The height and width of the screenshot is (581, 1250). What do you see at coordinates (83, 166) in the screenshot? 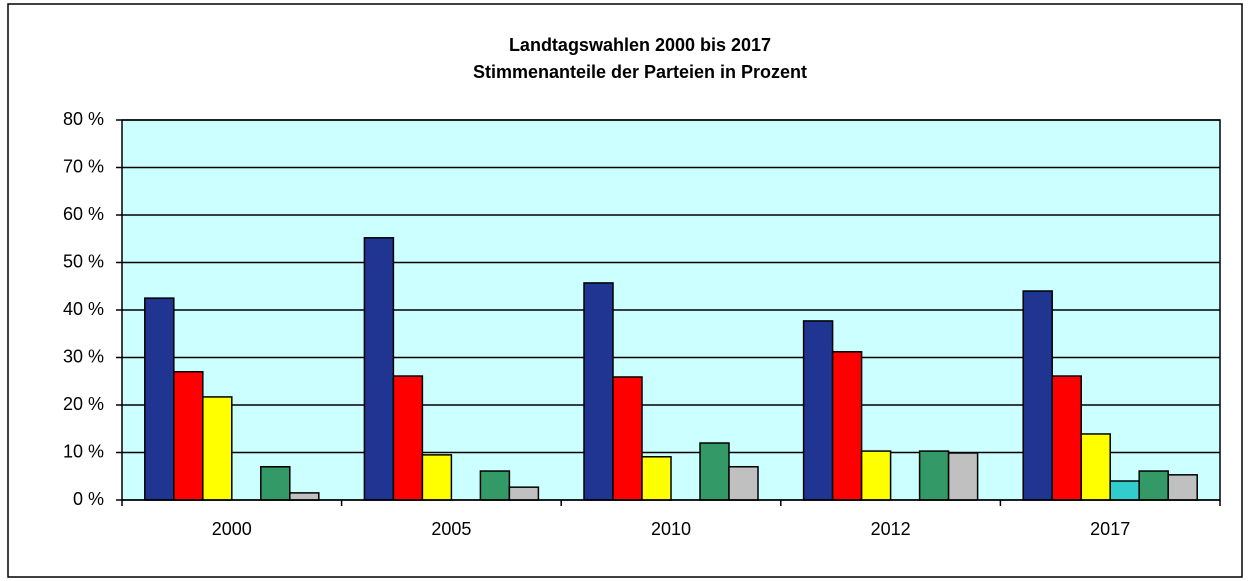
I see `y-tick-label: 70 %` at bounding box center [83, 166].